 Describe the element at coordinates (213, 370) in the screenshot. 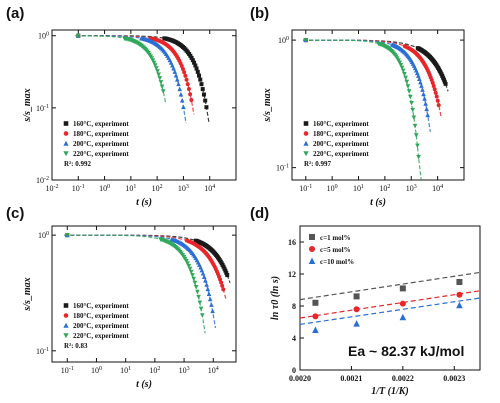

I see `tick-label: 10⁴` at that location.